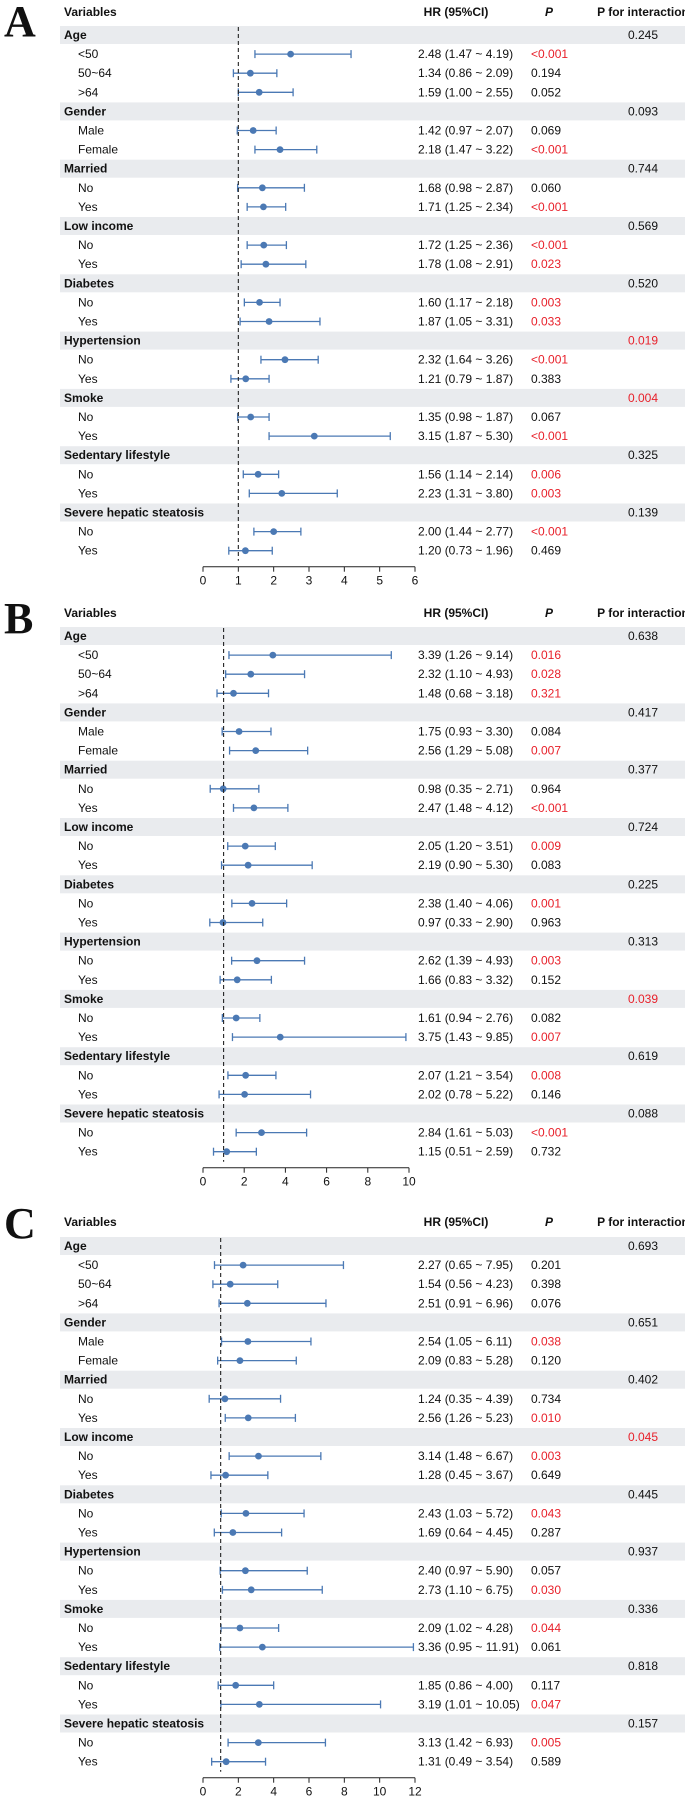  Describe the element at coordinates (323, 1133) in the screenshot. I see `subgroup-row: No 2.84 (1.61 ~ 5.03) <0.001` at that location.